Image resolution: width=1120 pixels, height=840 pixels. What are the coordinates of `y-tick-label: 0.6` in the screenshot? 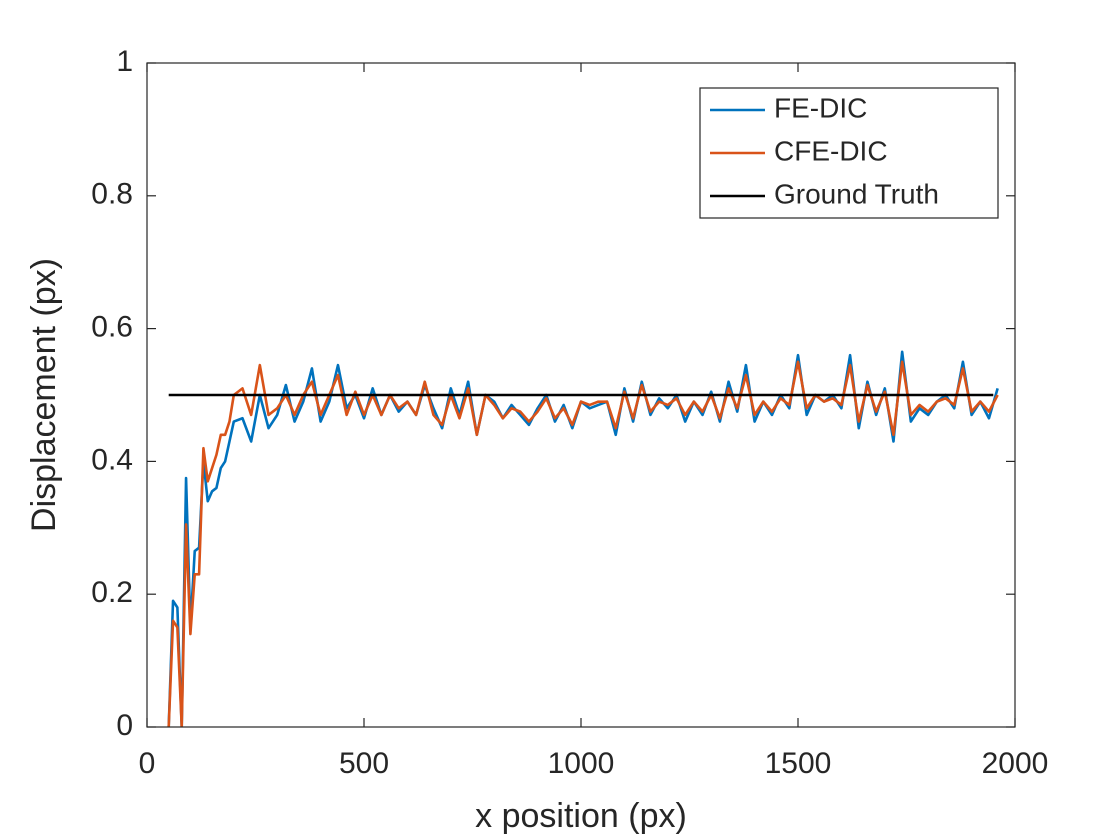 It's located at (112, 327).